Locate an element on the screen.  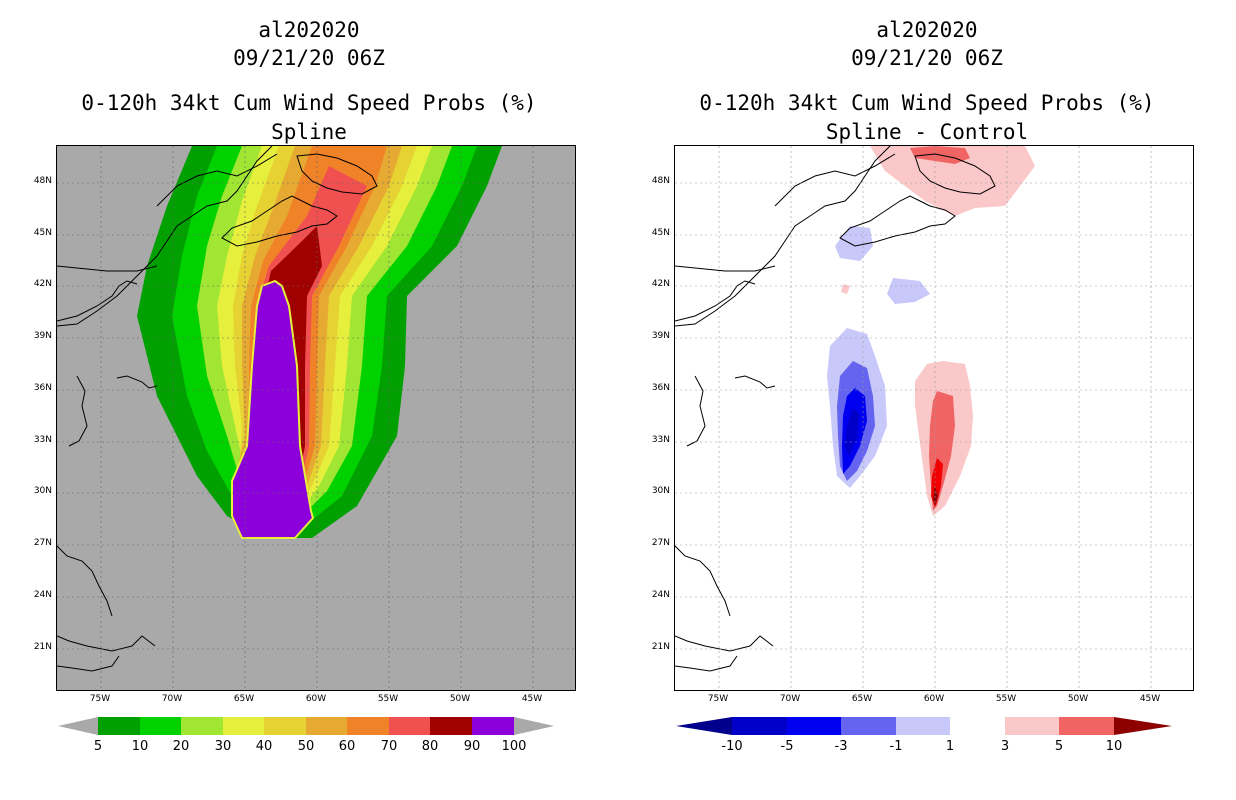
difference-colorbar is located at coordinates (924, 726).